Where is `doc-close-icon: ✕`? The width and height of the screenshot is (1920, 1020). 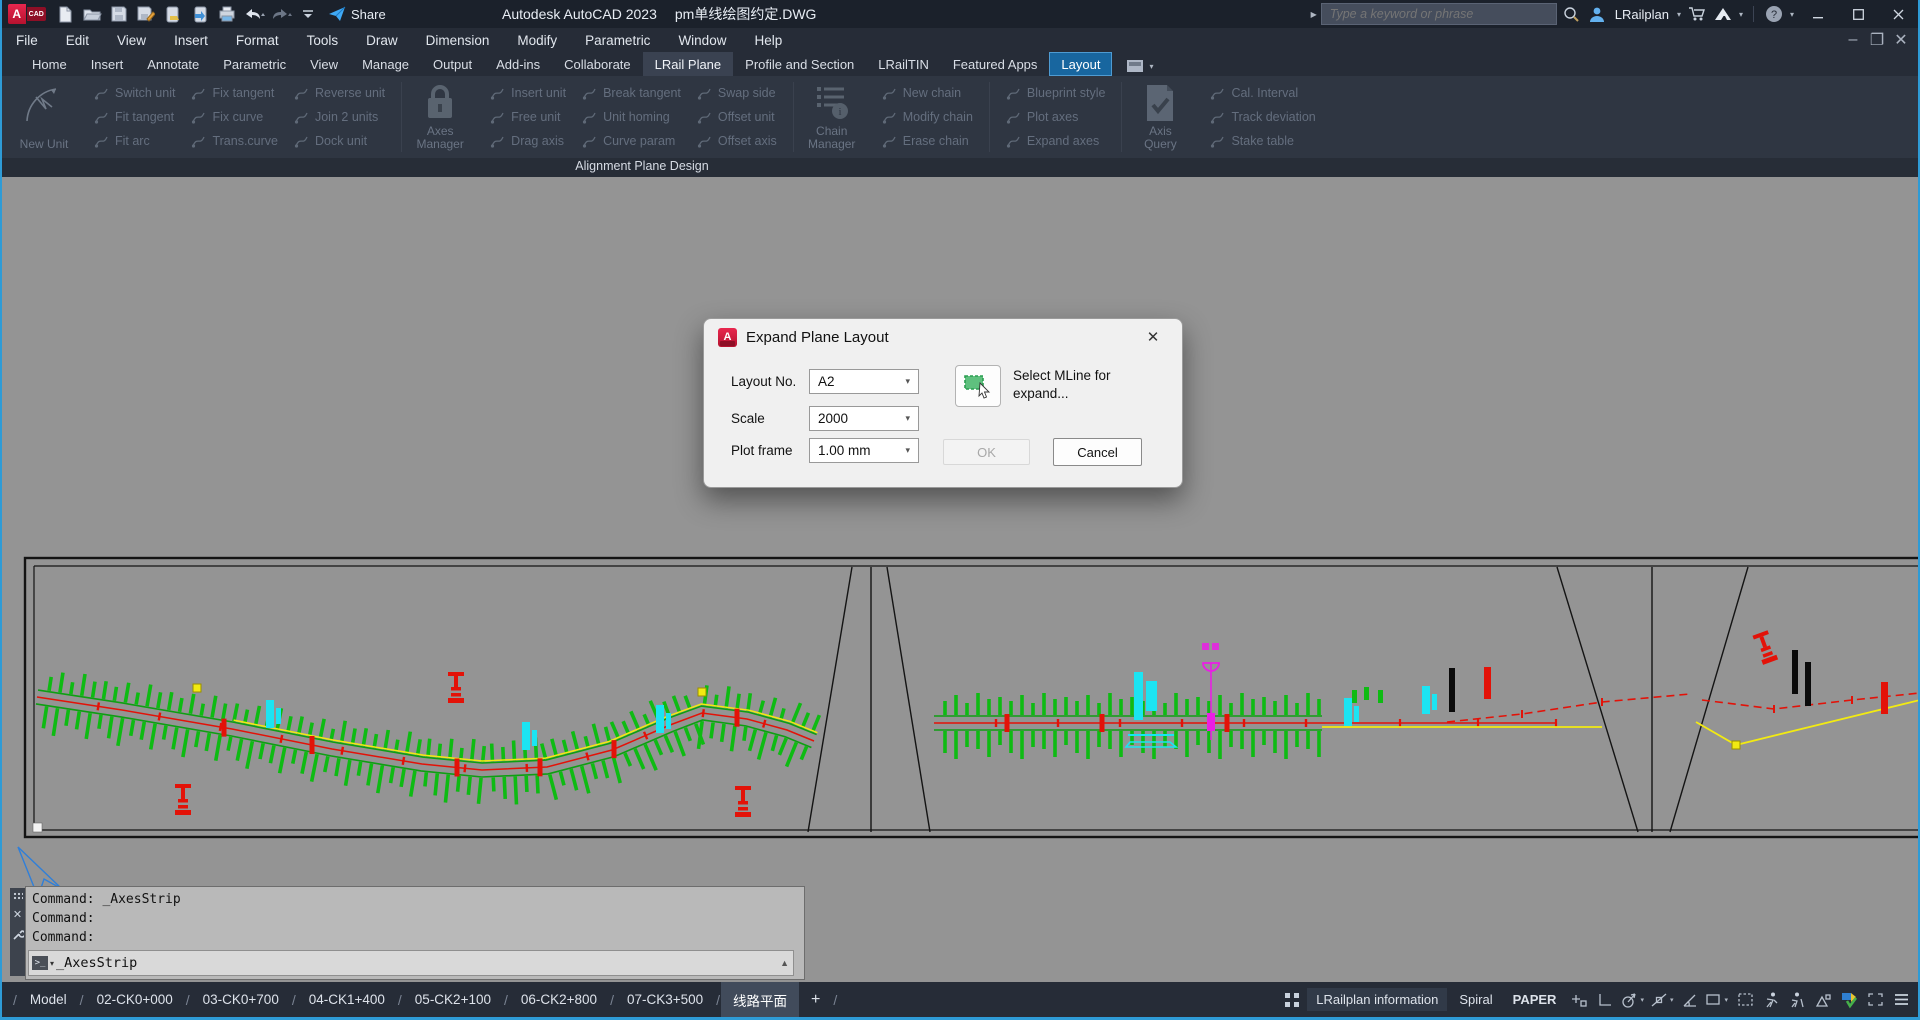 doc-close-icon: ✕ is located at coordinates (1901, 40).